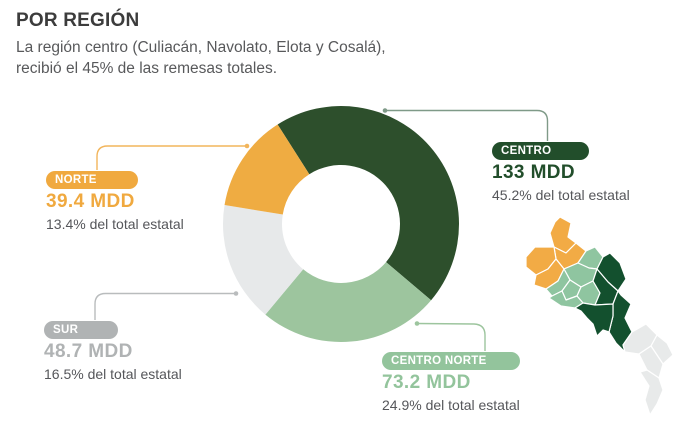 The width and height of the screenshot is (690, 427). I want to click on region-pct: 16.5% del total estatal, so click(113, 374).